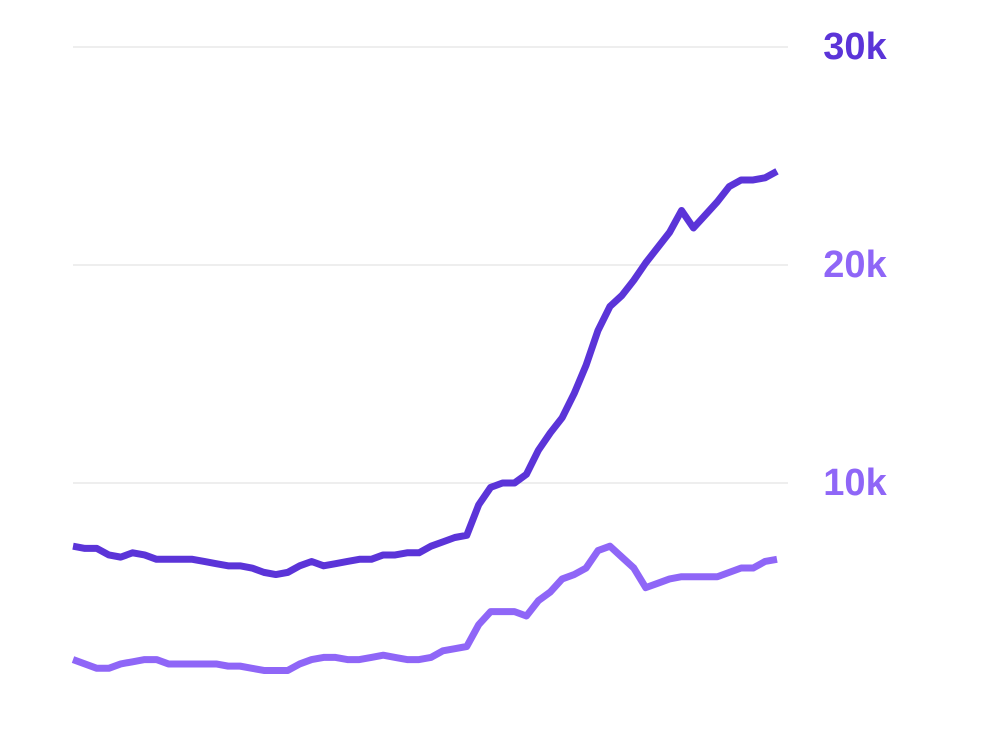 Image resolution: width=1001 pixels, height=743 pixels. Describe the element at coordinates (855, 47) in the screenshot. I see `y-tick-label: 30k` at that location.